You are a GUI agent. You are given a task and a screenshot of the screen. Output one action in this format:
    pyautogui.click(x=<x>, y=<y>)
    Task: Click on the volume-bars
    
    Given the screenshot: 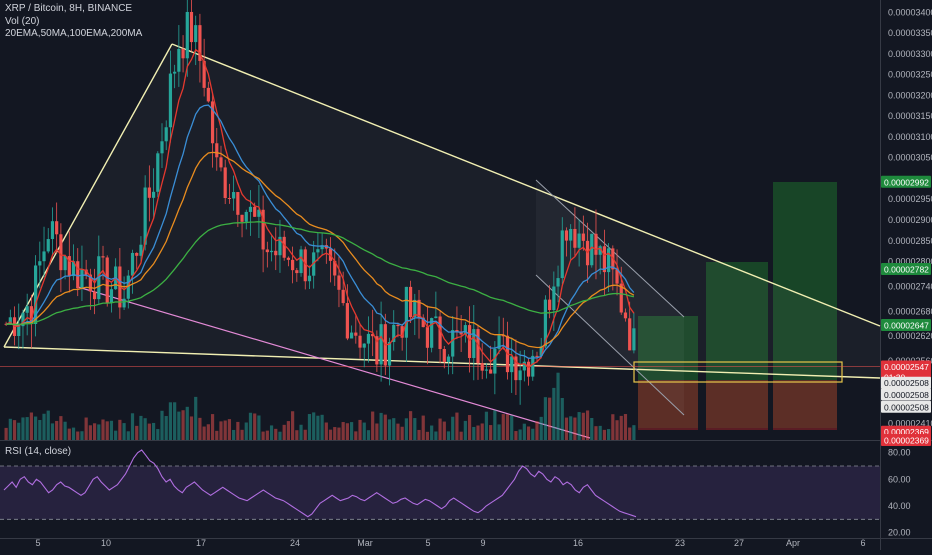 What is the action you would take?
    pyautogui.click(x=320, y=406)
    